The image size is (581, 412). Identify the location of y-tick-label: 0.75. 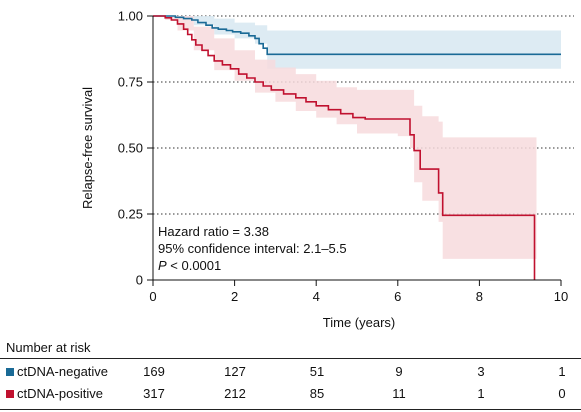
(130, 82).